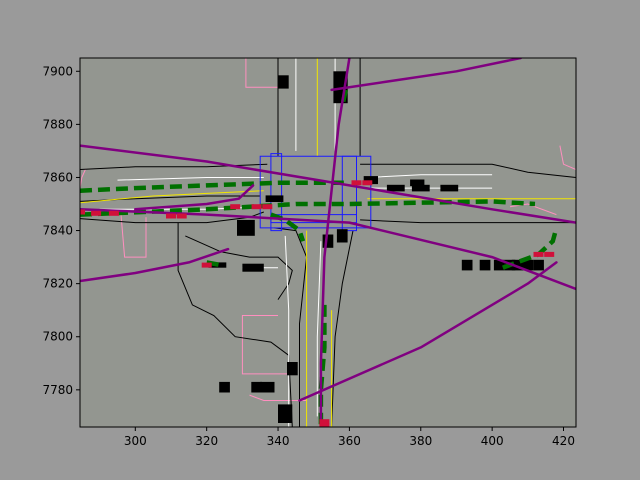 The width and height of the screenshot is (640, 480). What do you see at coordinates (57, 231) in the screenshot?
I see `y-tick-label: 7840` at bounding box center [57, 231].